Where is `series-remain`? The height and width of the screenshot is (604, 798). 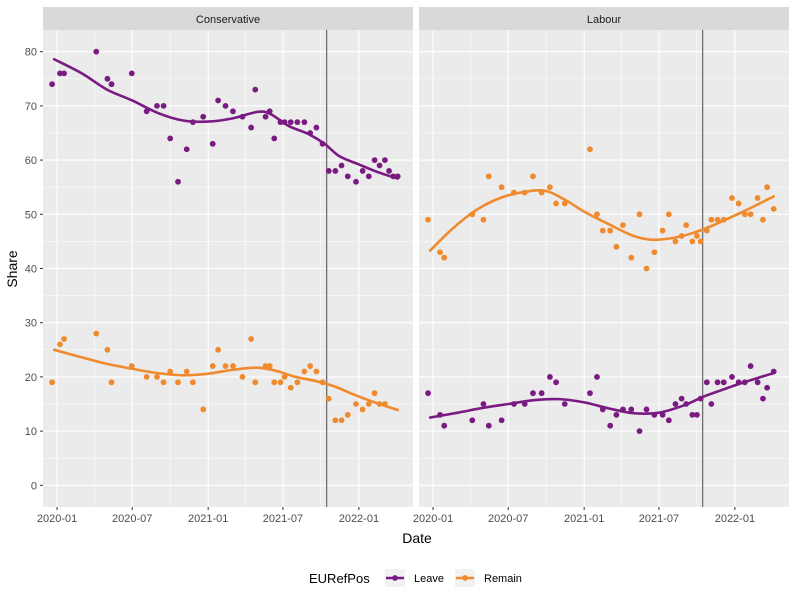
series-remain is located at coordinates (224, 377).